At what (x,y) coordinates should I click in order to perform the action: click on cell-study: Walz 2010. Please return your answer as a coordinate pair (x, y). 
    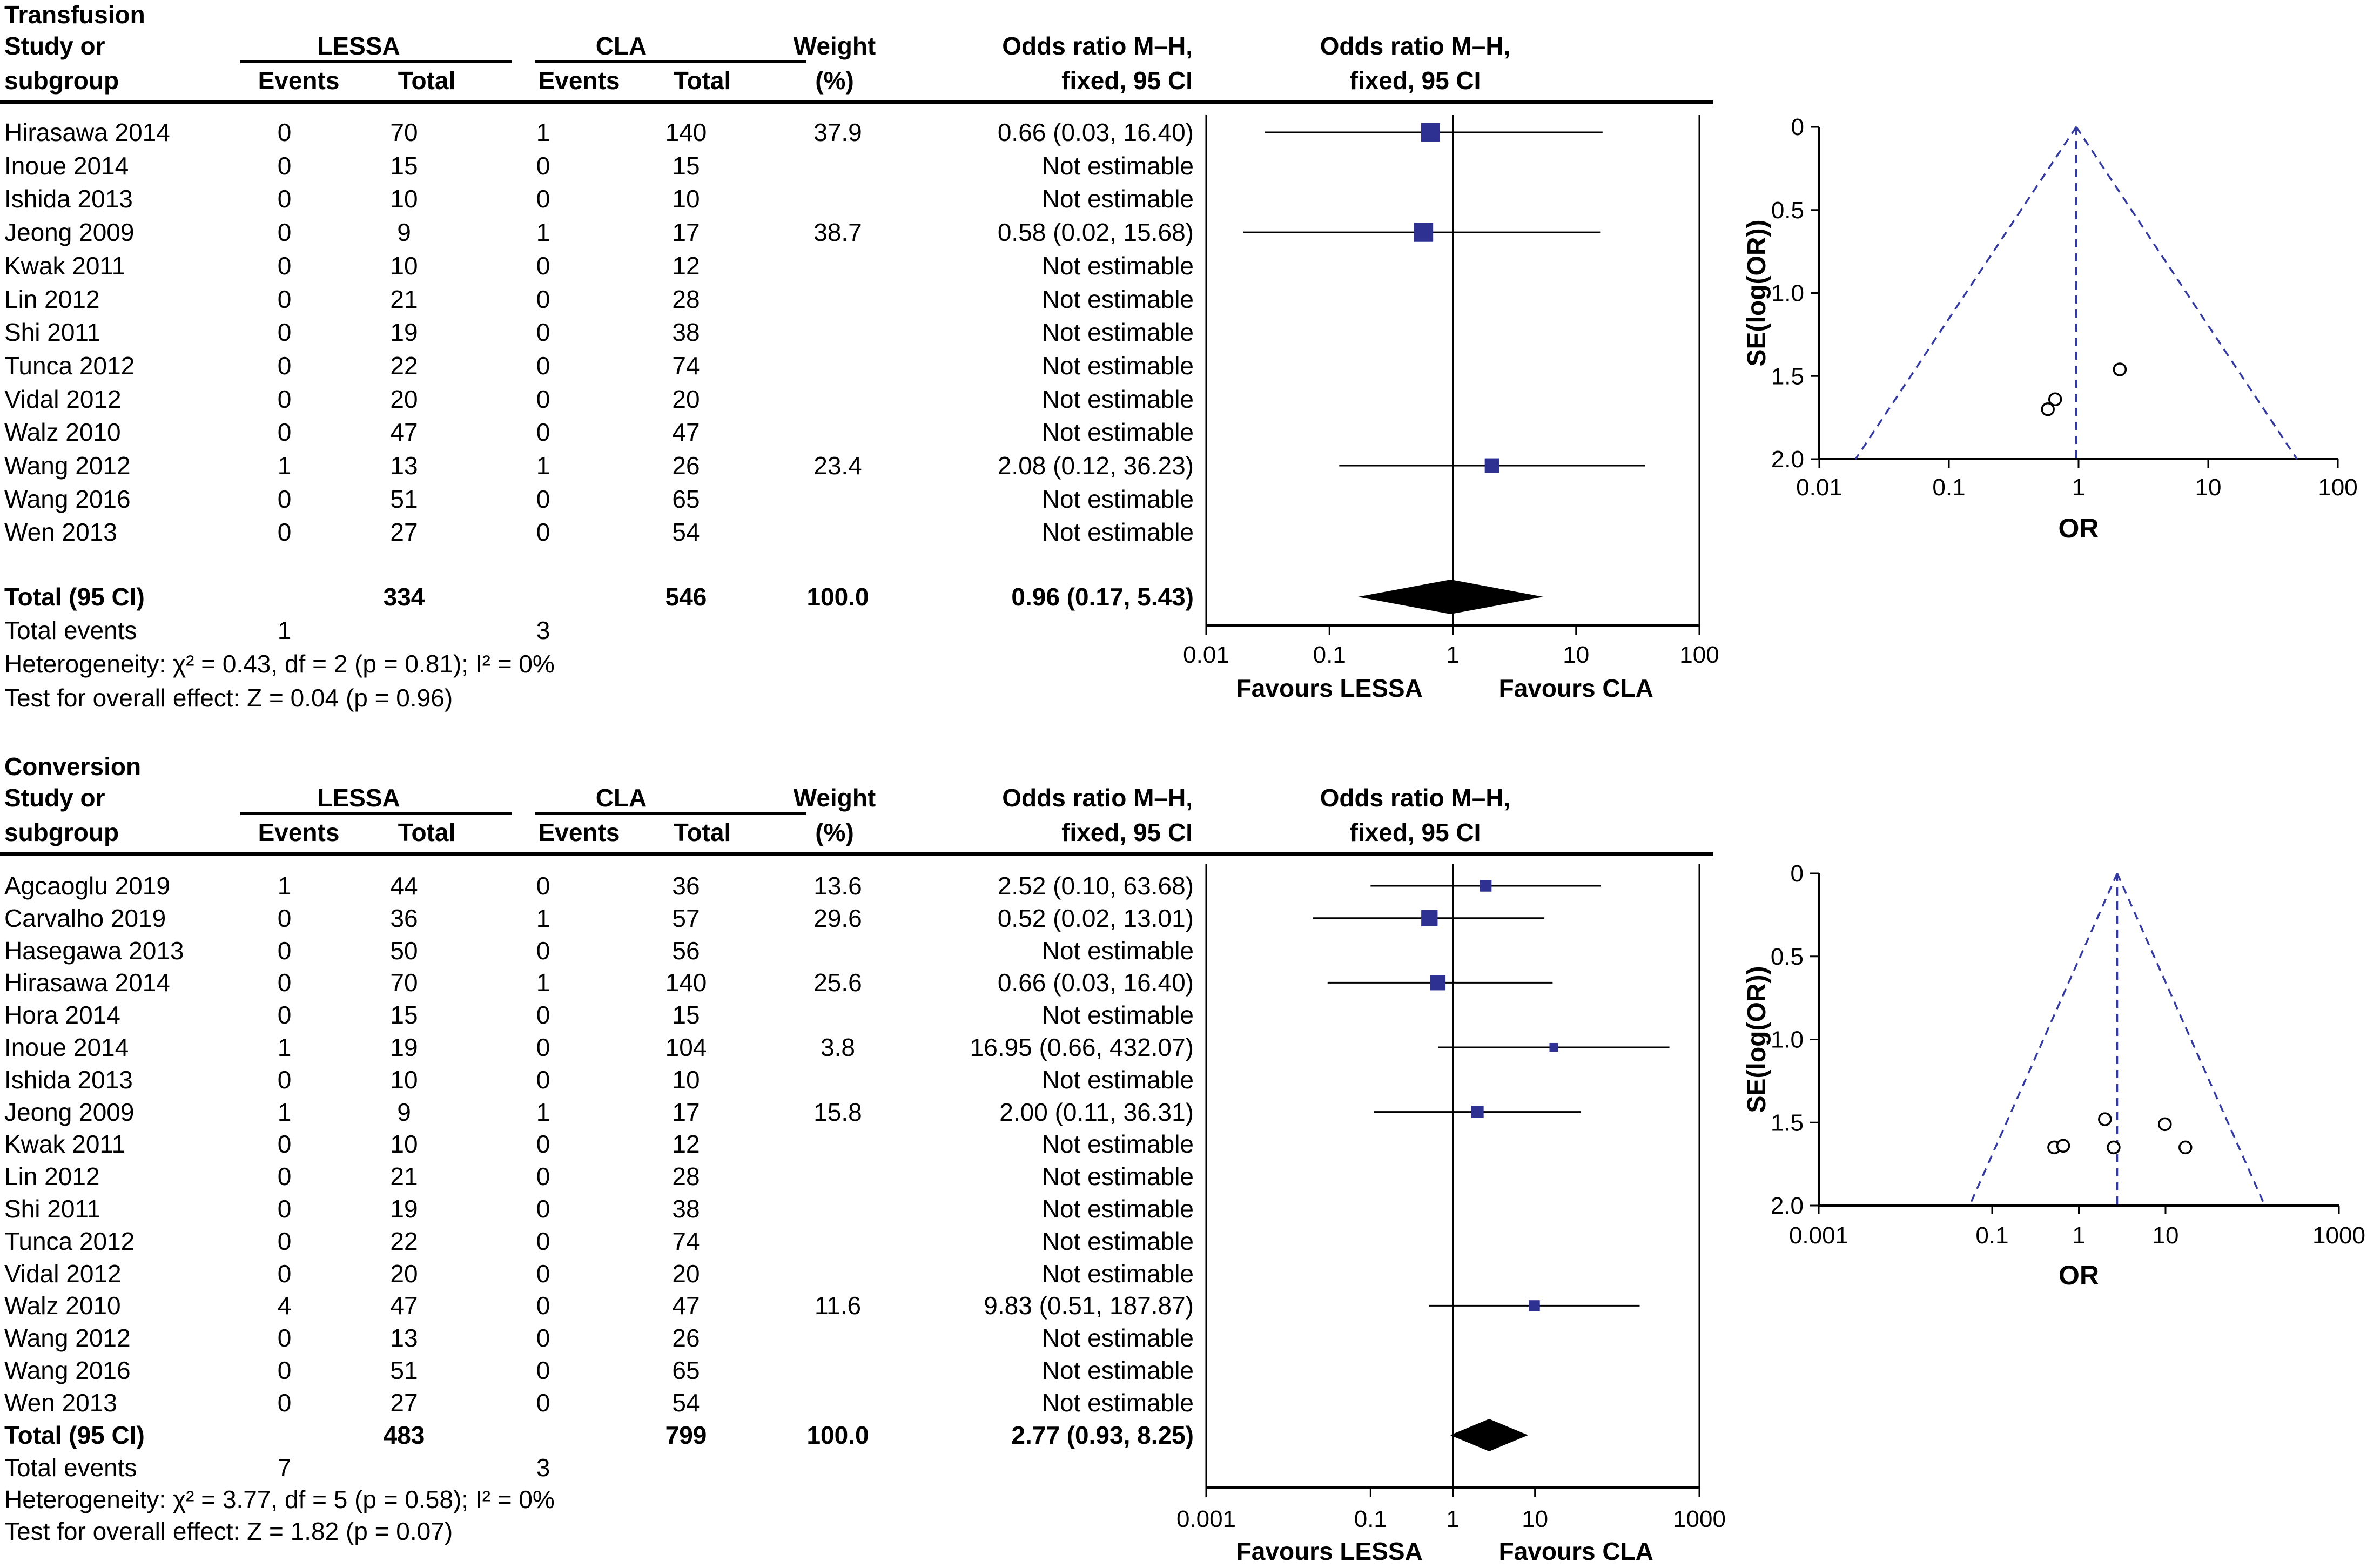
    Looking at the image, I should click on (63, 1305).